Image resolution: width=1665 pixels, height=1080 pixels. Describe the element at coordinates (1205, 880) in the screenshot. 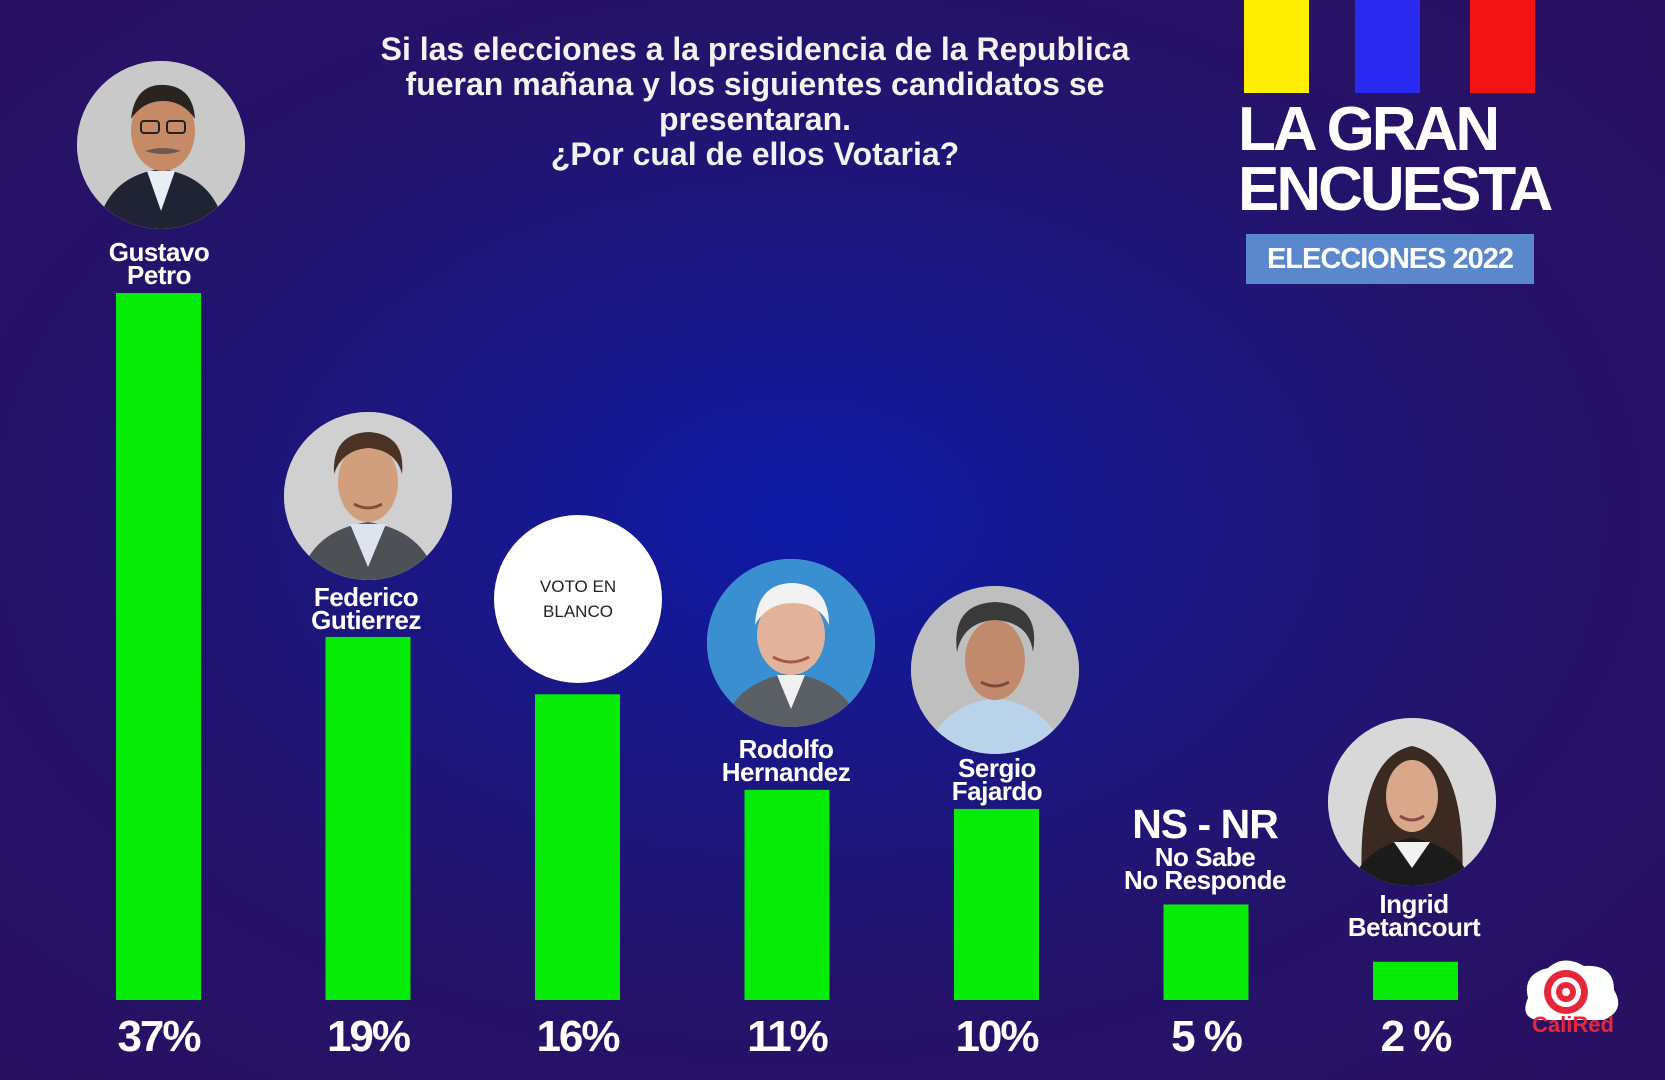

I see `candidate-name-line: No Responde` at that location.